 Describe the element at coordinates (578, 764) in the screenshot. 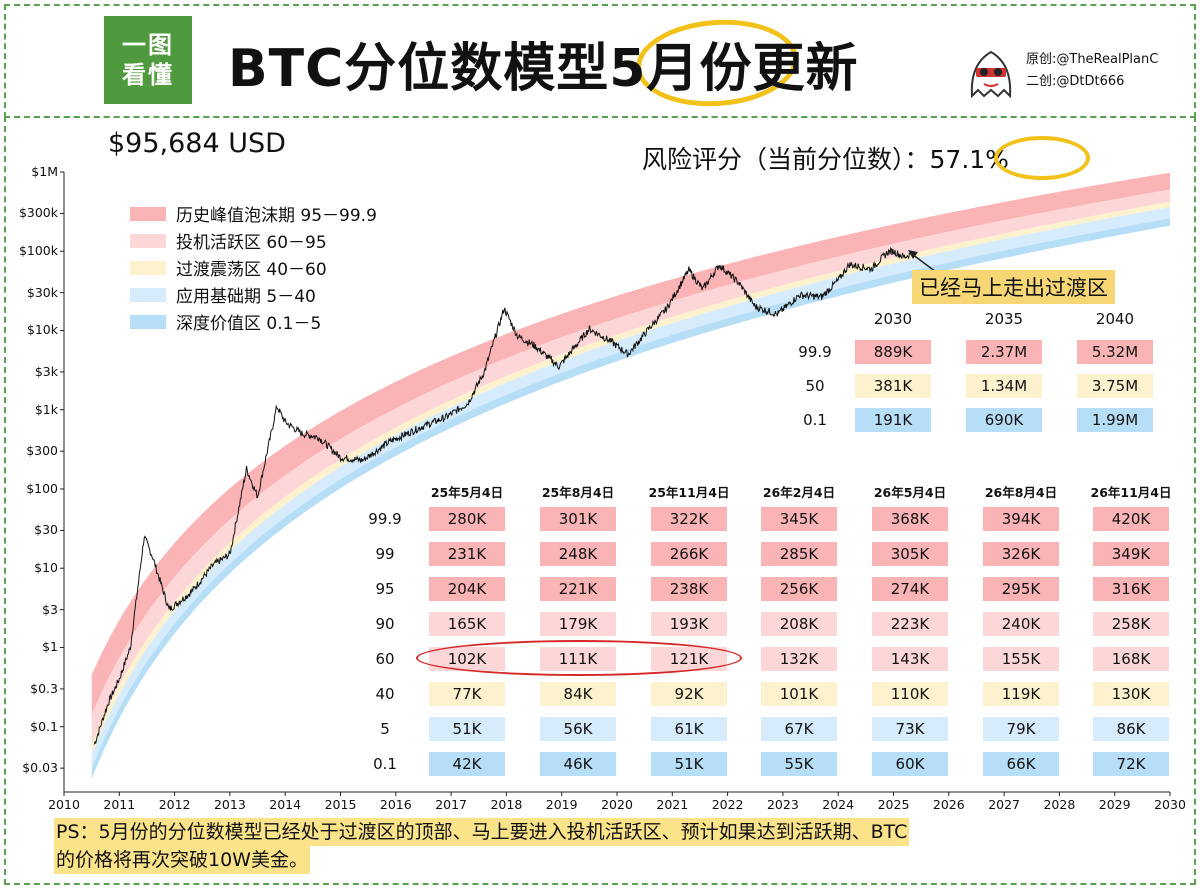

I see `short-cell: 46K` at that location.